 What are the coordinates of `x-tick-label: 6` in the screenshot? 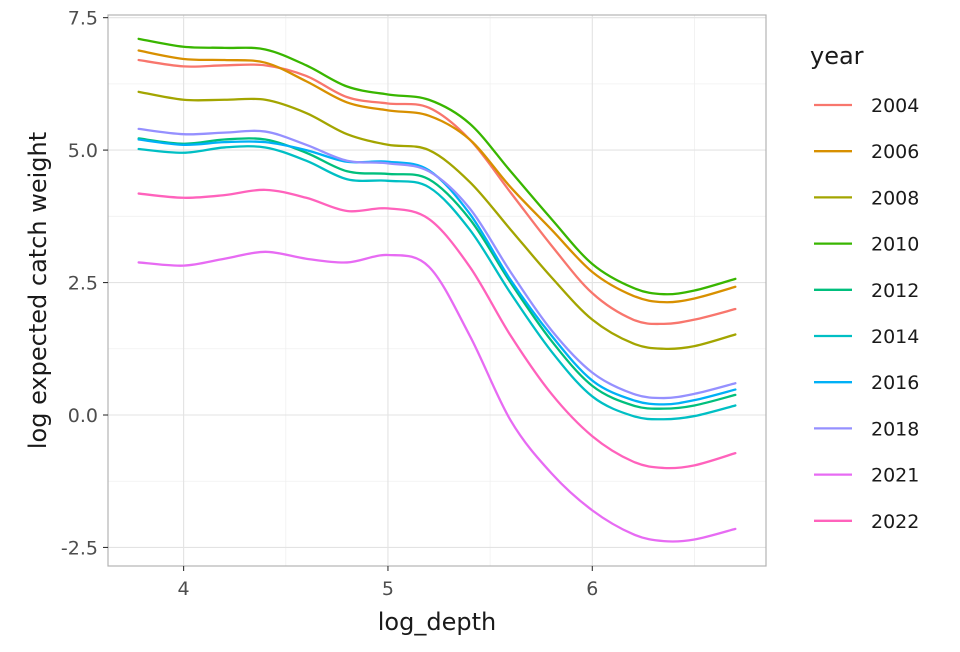 It's located at (592, 589).